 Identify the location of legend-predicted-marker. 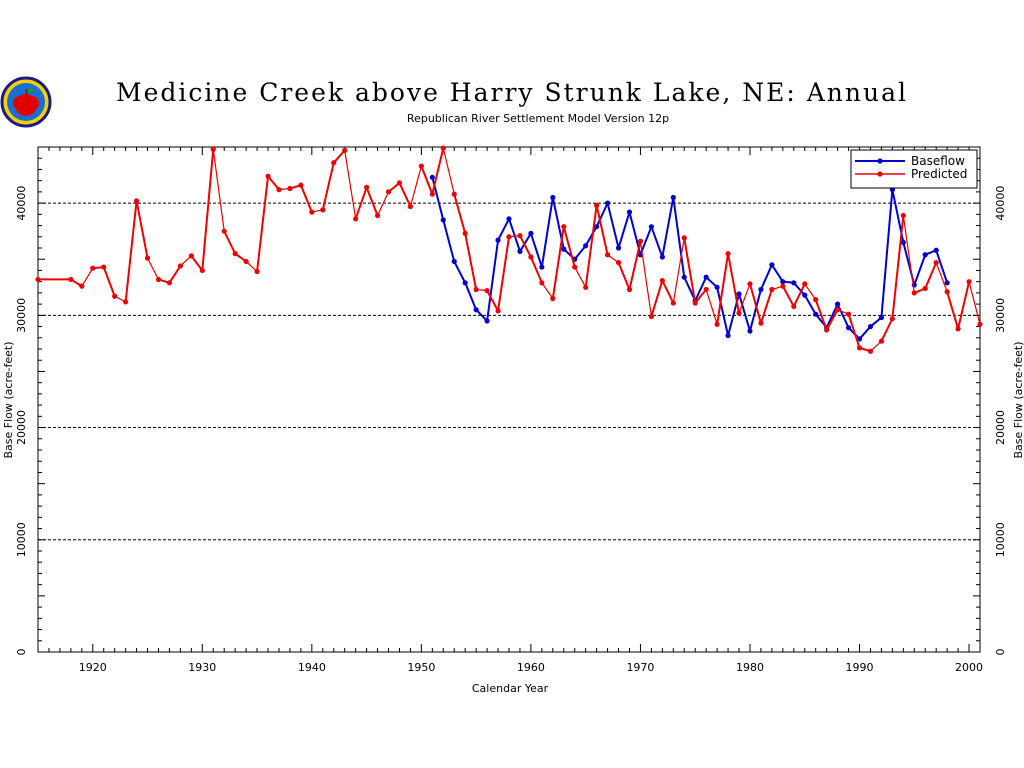
(880, 174).